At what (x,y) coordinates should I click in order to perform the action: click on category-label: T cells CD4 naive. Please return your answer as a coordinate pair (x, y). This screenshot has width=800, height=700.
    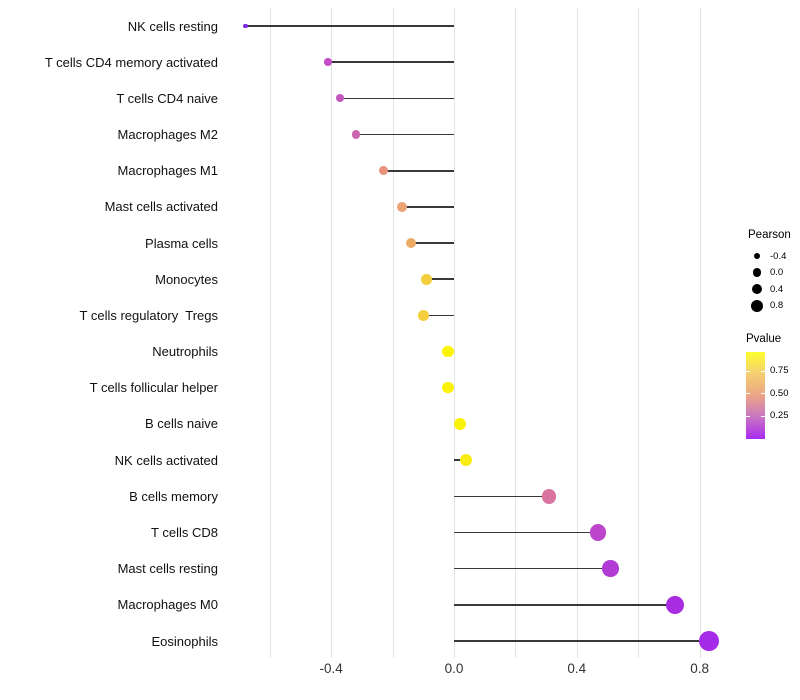
    Looking at the image, I should click on (167, 98).